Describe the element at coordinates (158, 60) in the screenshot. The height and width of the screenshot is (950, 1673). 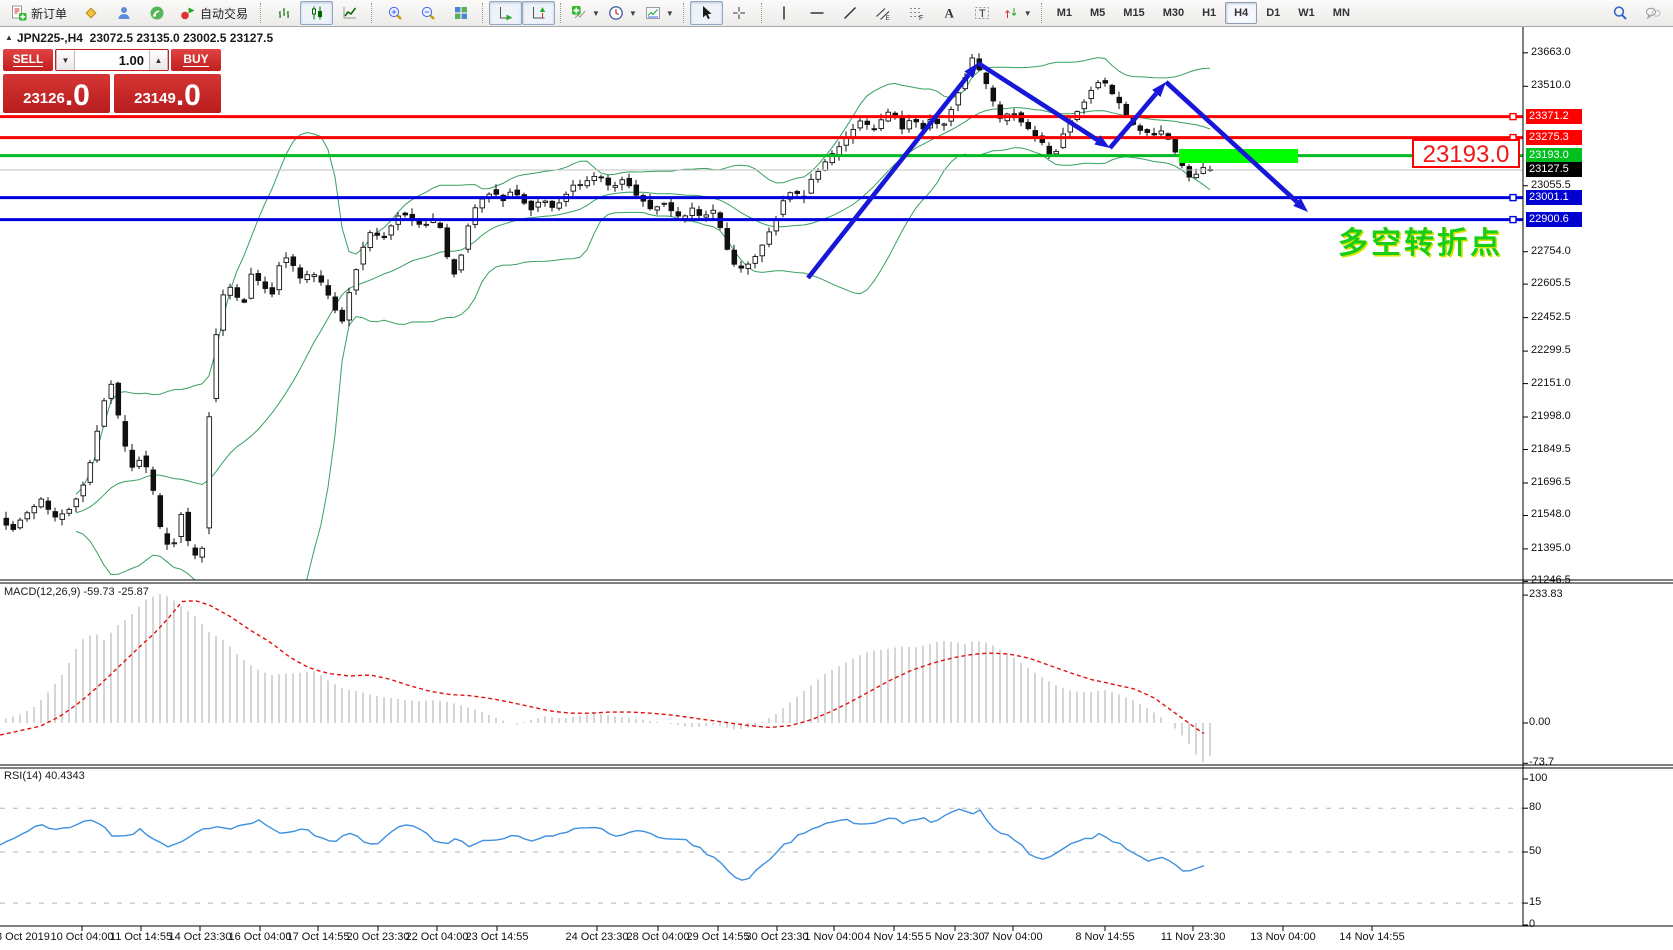
I see `volume-increase-button: ▲` at that location.